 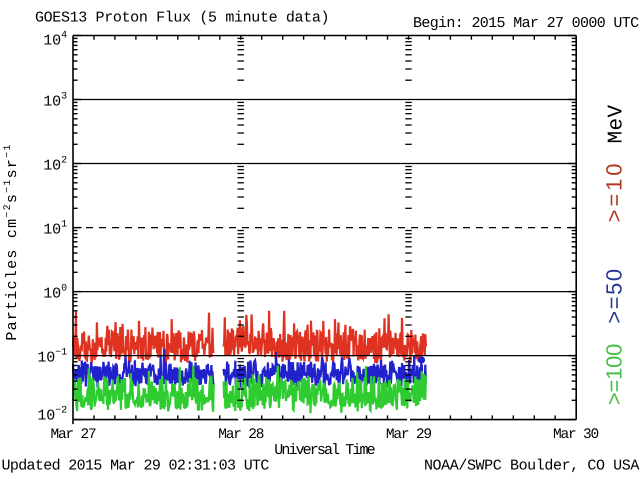 I want to click on svg-text: 10³, so click(x=55, y=100).